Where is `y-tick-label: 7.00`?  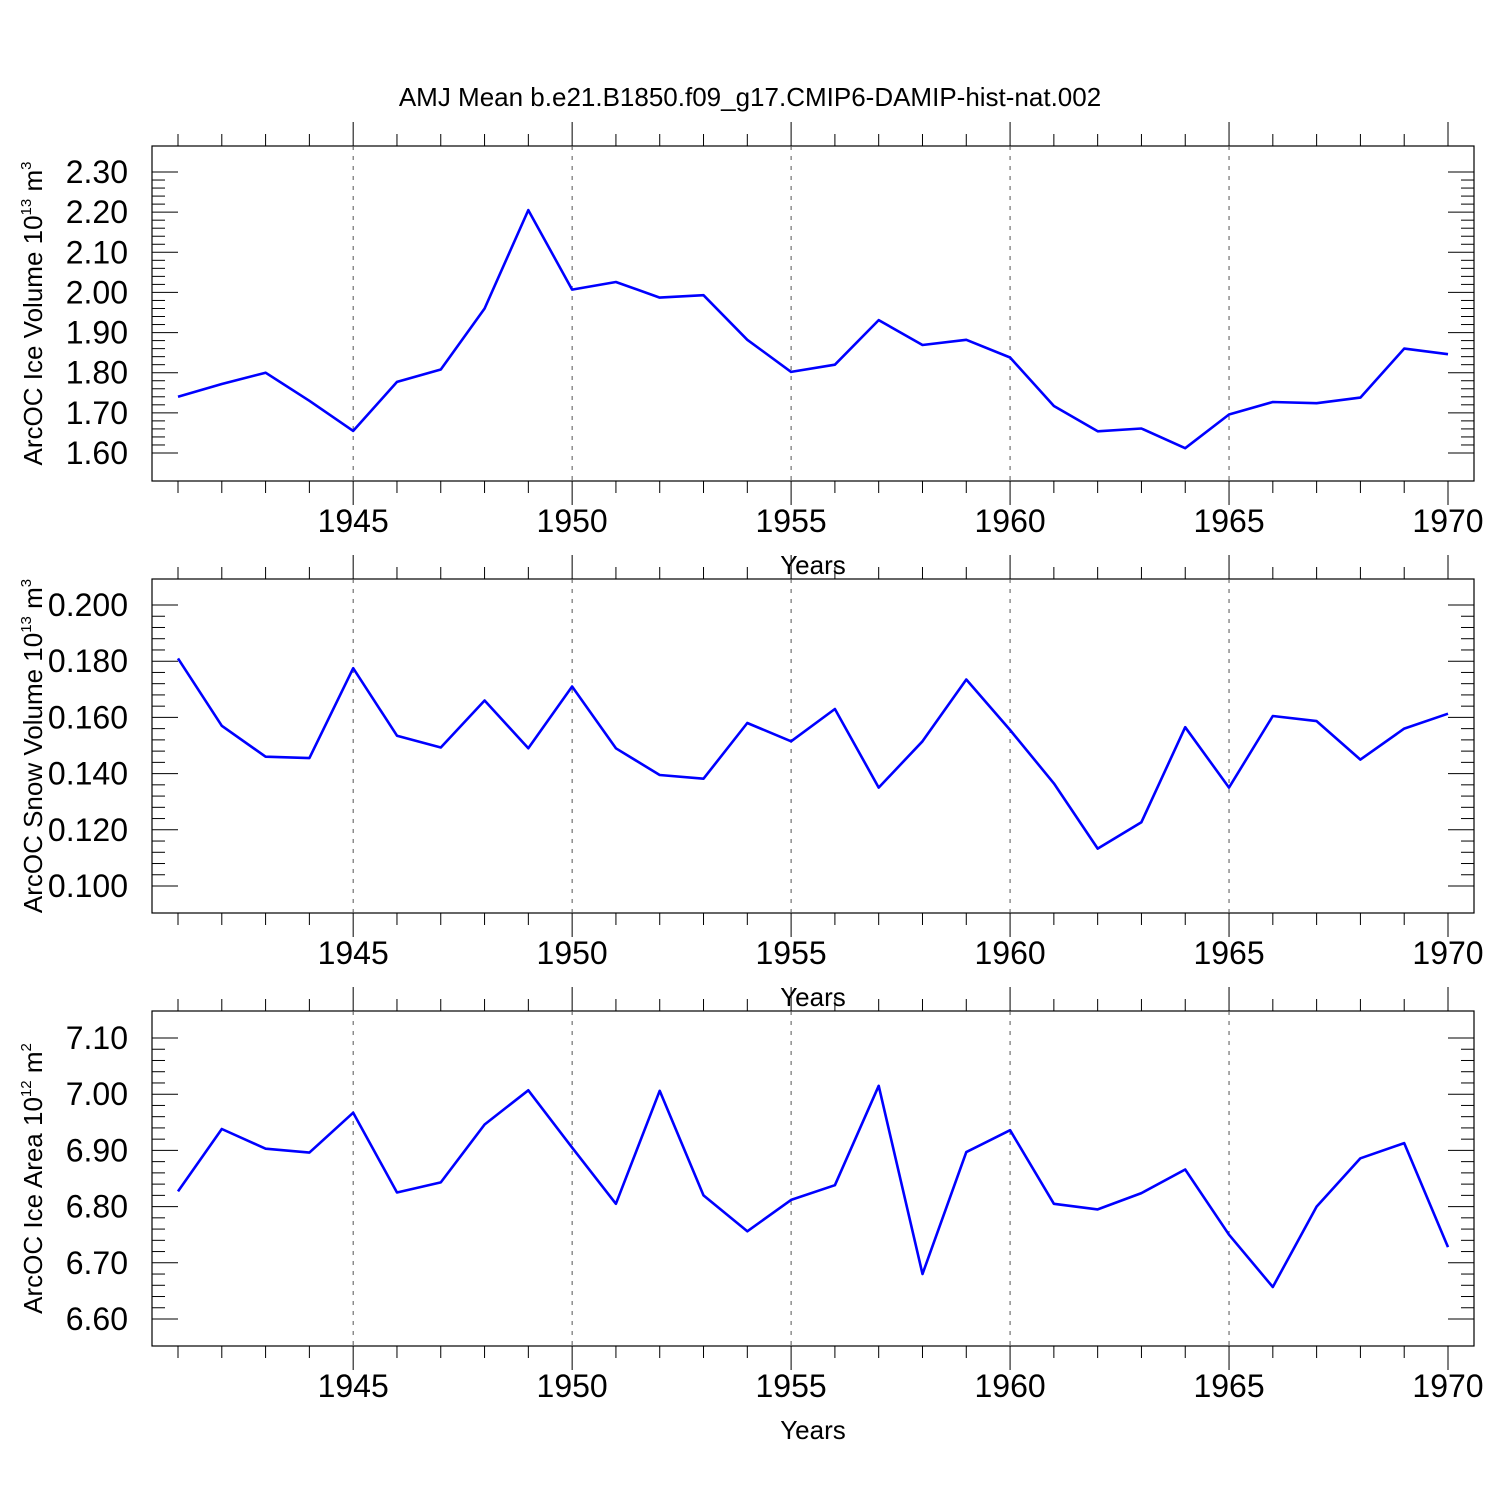 y-tick-label: 7.00 is located at coordinates (97, 1094).